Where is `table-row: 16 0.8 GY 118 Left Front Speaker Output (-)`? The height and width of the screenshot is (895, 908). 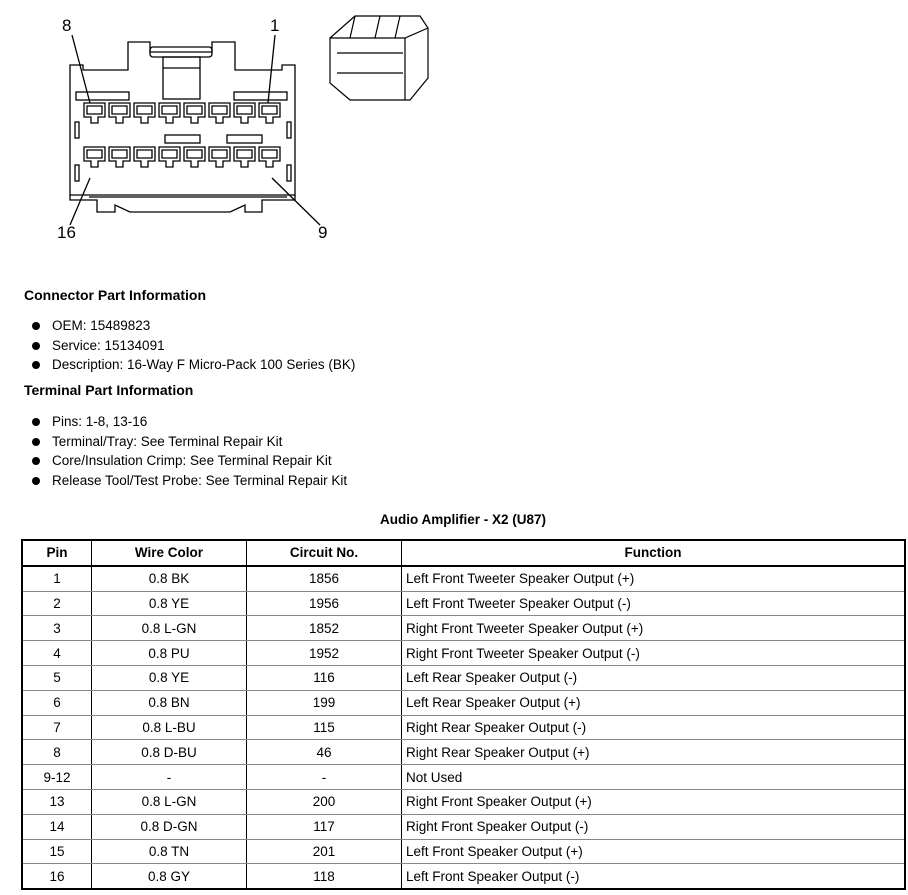 table-row: 16 0.8 GY 118 Left Front Speaker Output (-) is located at coordinates (463, 876).